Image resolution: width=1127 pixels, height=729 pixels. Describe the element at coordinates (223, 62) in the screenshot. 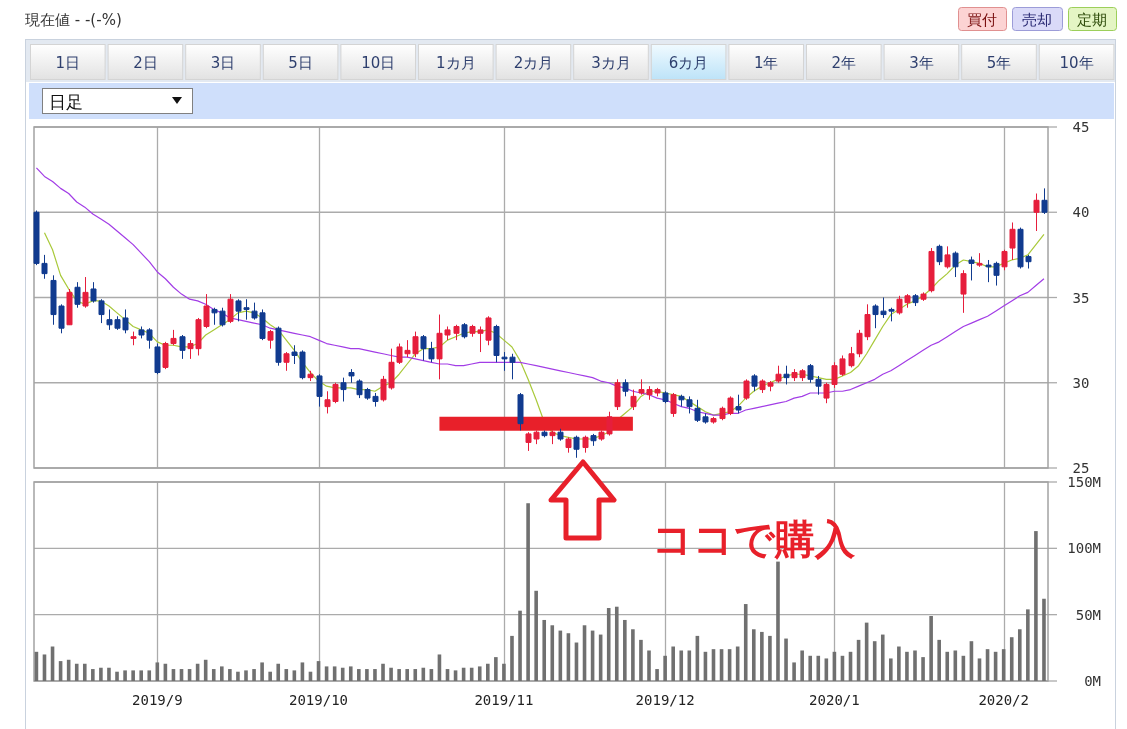

I see `tab: 3日` at that location.